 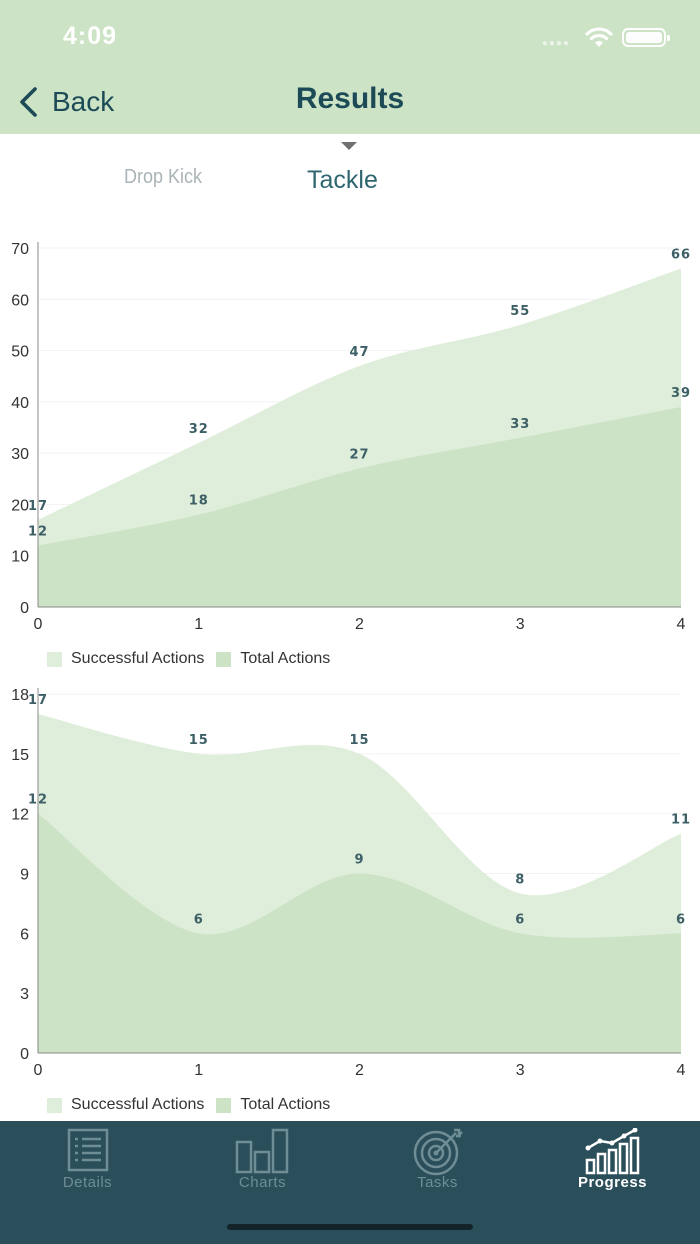 What do you see at coordinates (20, 505) in the screenshot?
I see `y-tick-label: 20` at bounding box center [20, 505].